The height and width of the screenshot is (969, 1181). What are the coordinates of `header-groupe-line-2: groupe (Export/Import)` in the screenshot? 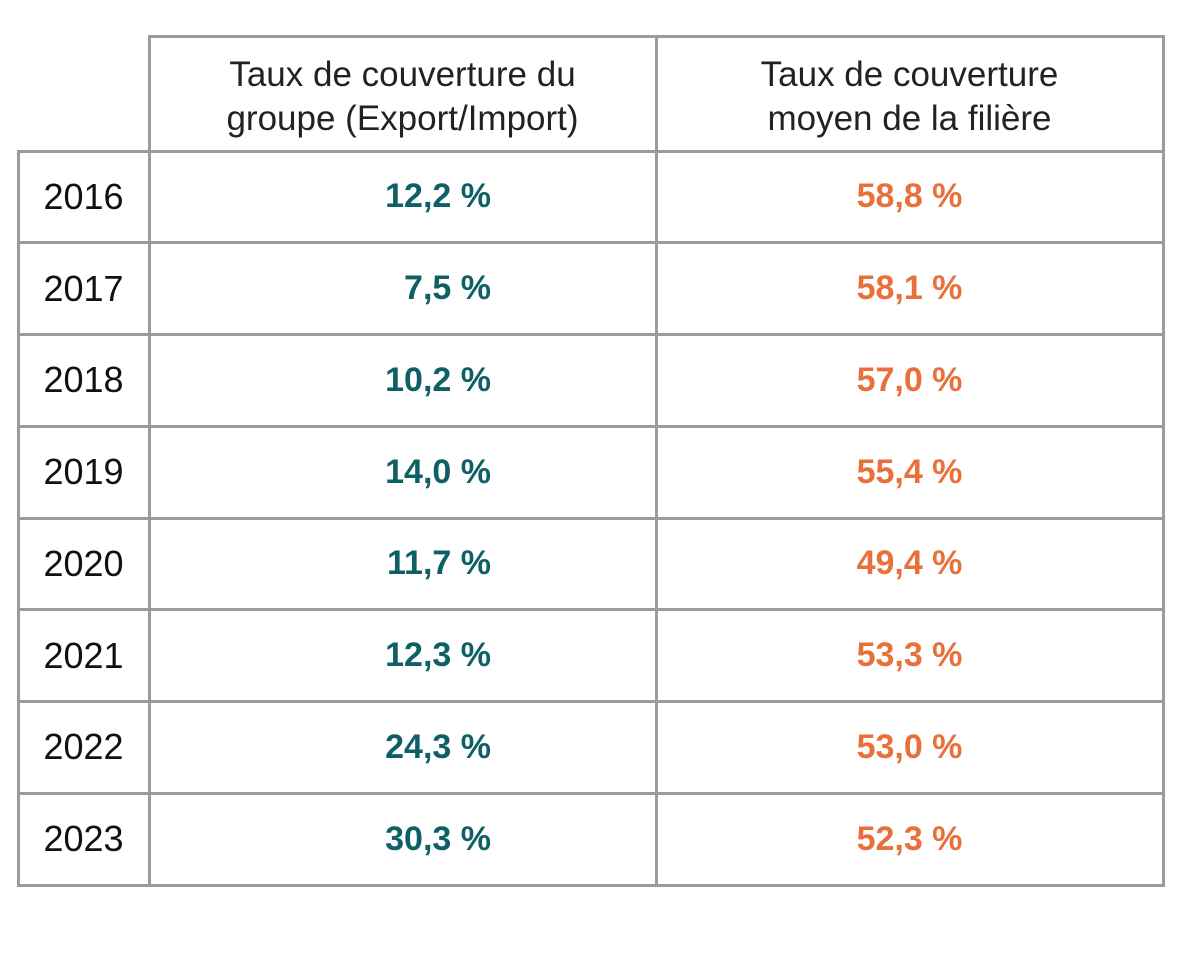 It's located at (402, 118).